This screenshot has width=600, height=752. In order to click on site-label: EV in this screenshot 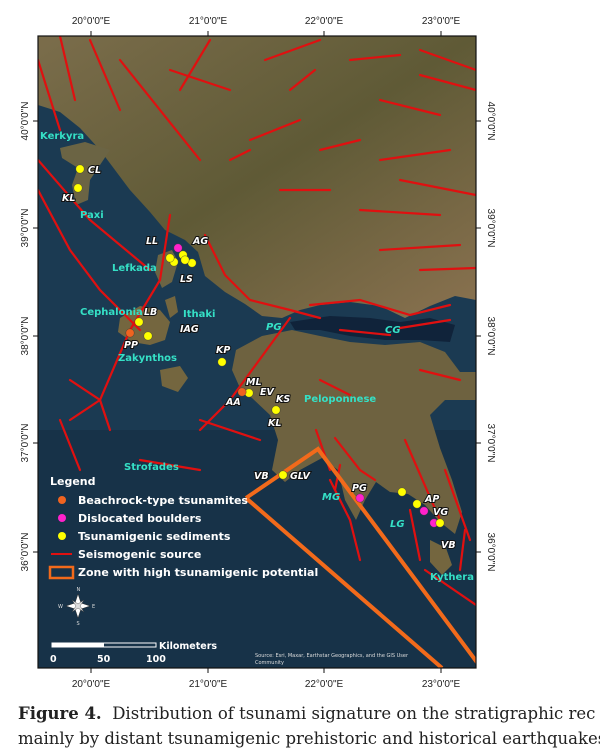, I will do `click(267, 392)`.